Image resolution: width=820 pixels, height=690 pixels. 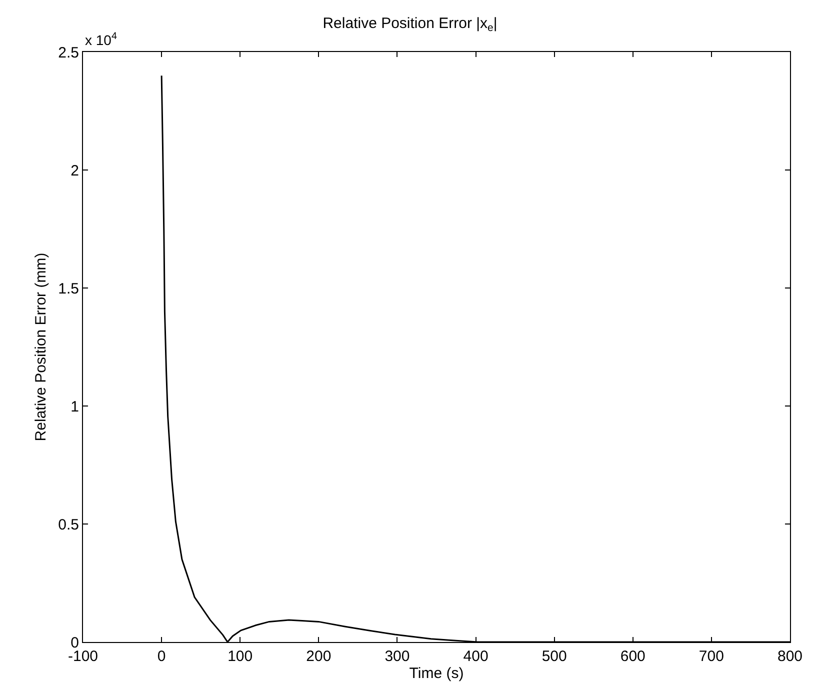 What do you see at coordinates (68, 53) in the screenshot?
I see `y-tick-label: 2.5` at bounding box center [68, 53].